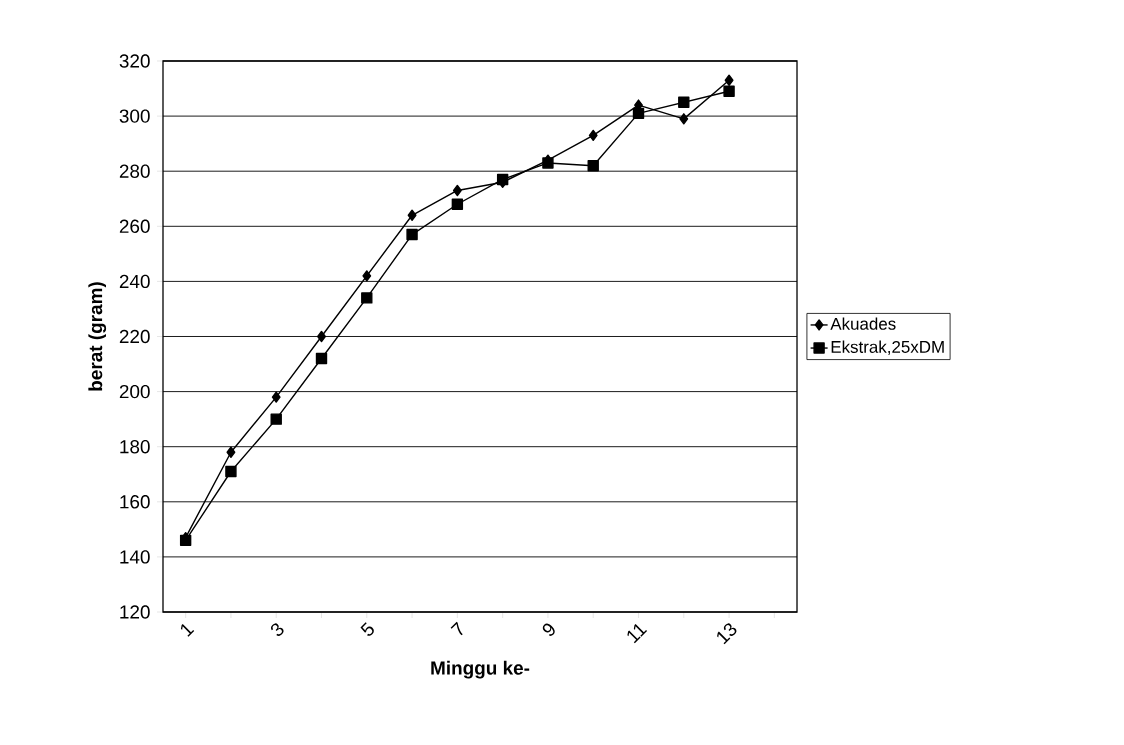 Image resolution: width=1124 pixels, height=745 pixels. What do you see at coordinates (134, 171) in the screenshot?
I see `y-tick-label: 280` at bounding box center [134, 171].